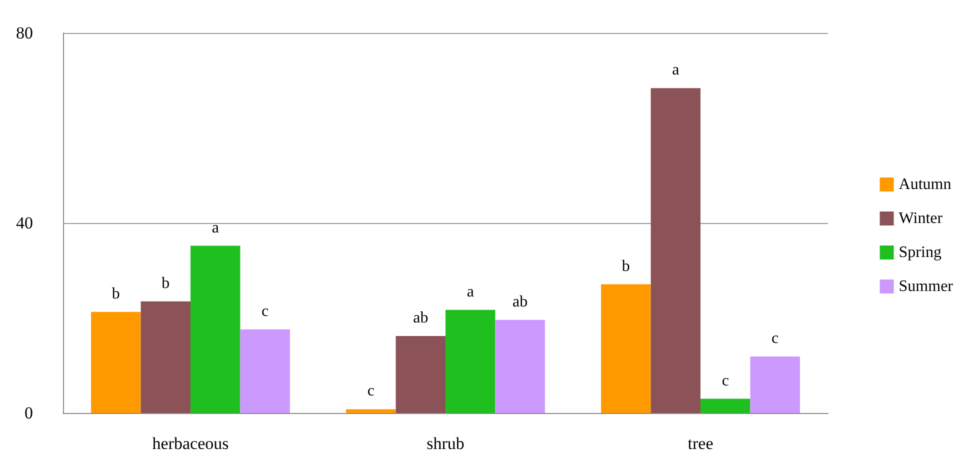 The width and height of the screenshot is (975, 471). I want to click on legend-label: Spring, so click(920, 252).